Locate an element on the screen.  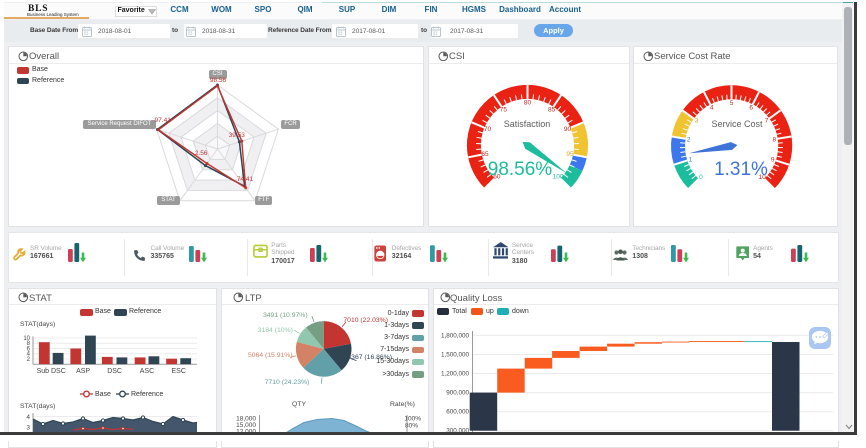
svg-text: 1,800,000 is located at coordinates (455, 335).